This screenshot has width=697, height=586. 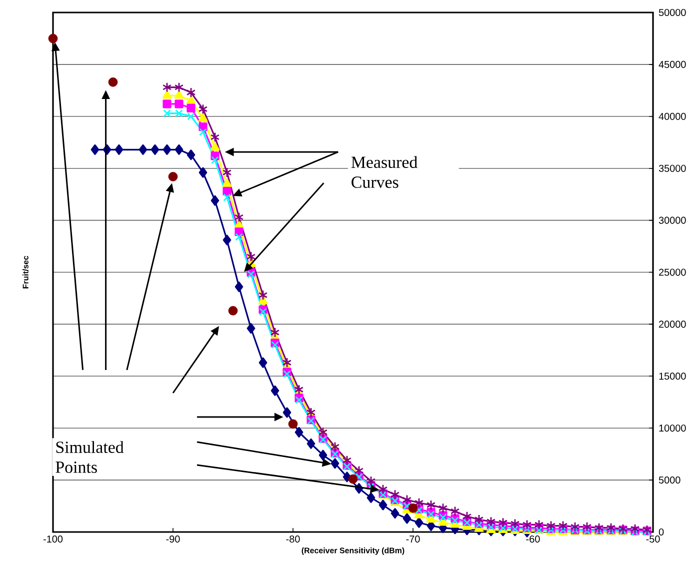 What do you see at coordinates (672, 272) in the screenshot?
I see `y-tick-label: 25000` at bounding box center [672, 272].